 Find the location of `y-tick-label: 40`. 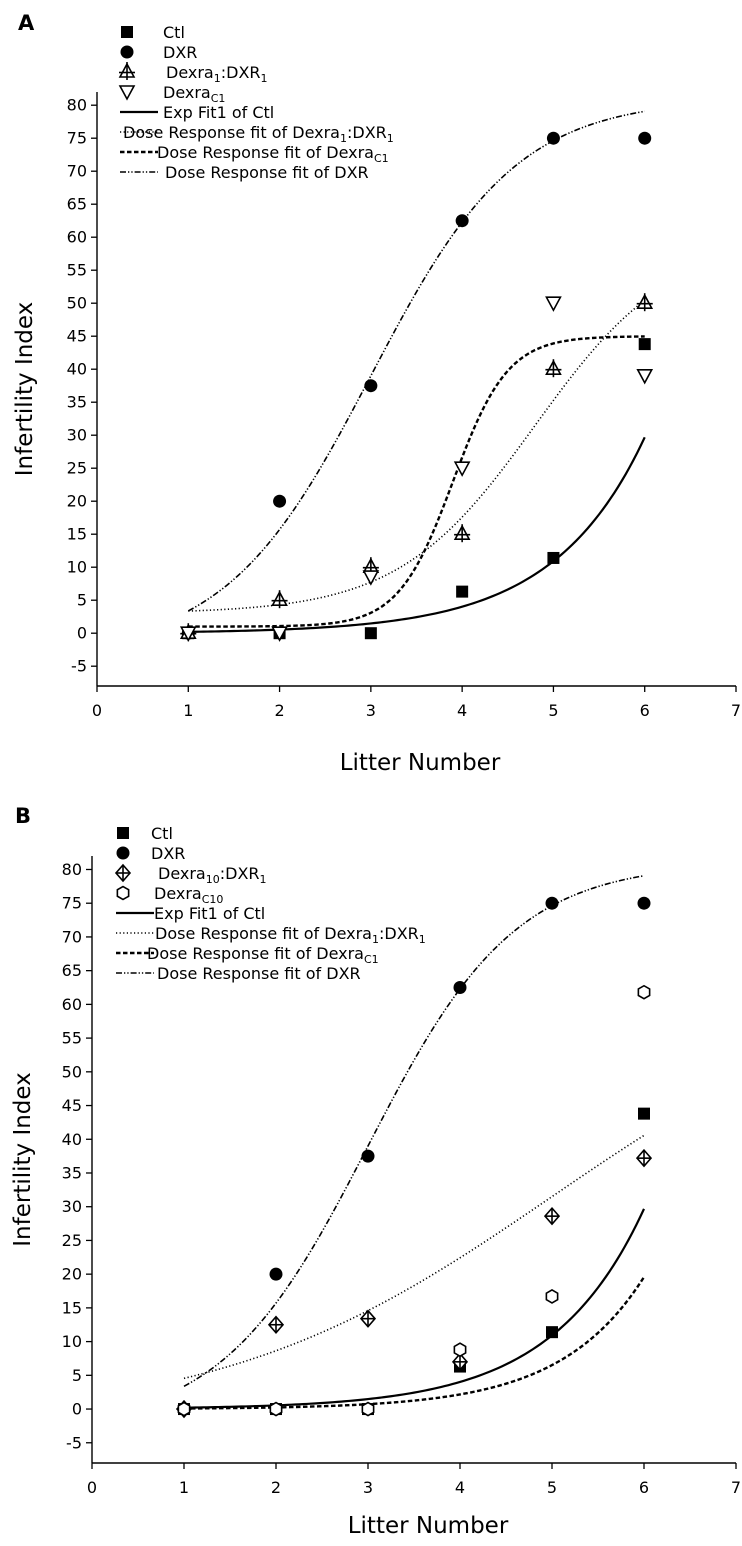

y-tick-label: 40 is located at coordinates (77, 369).